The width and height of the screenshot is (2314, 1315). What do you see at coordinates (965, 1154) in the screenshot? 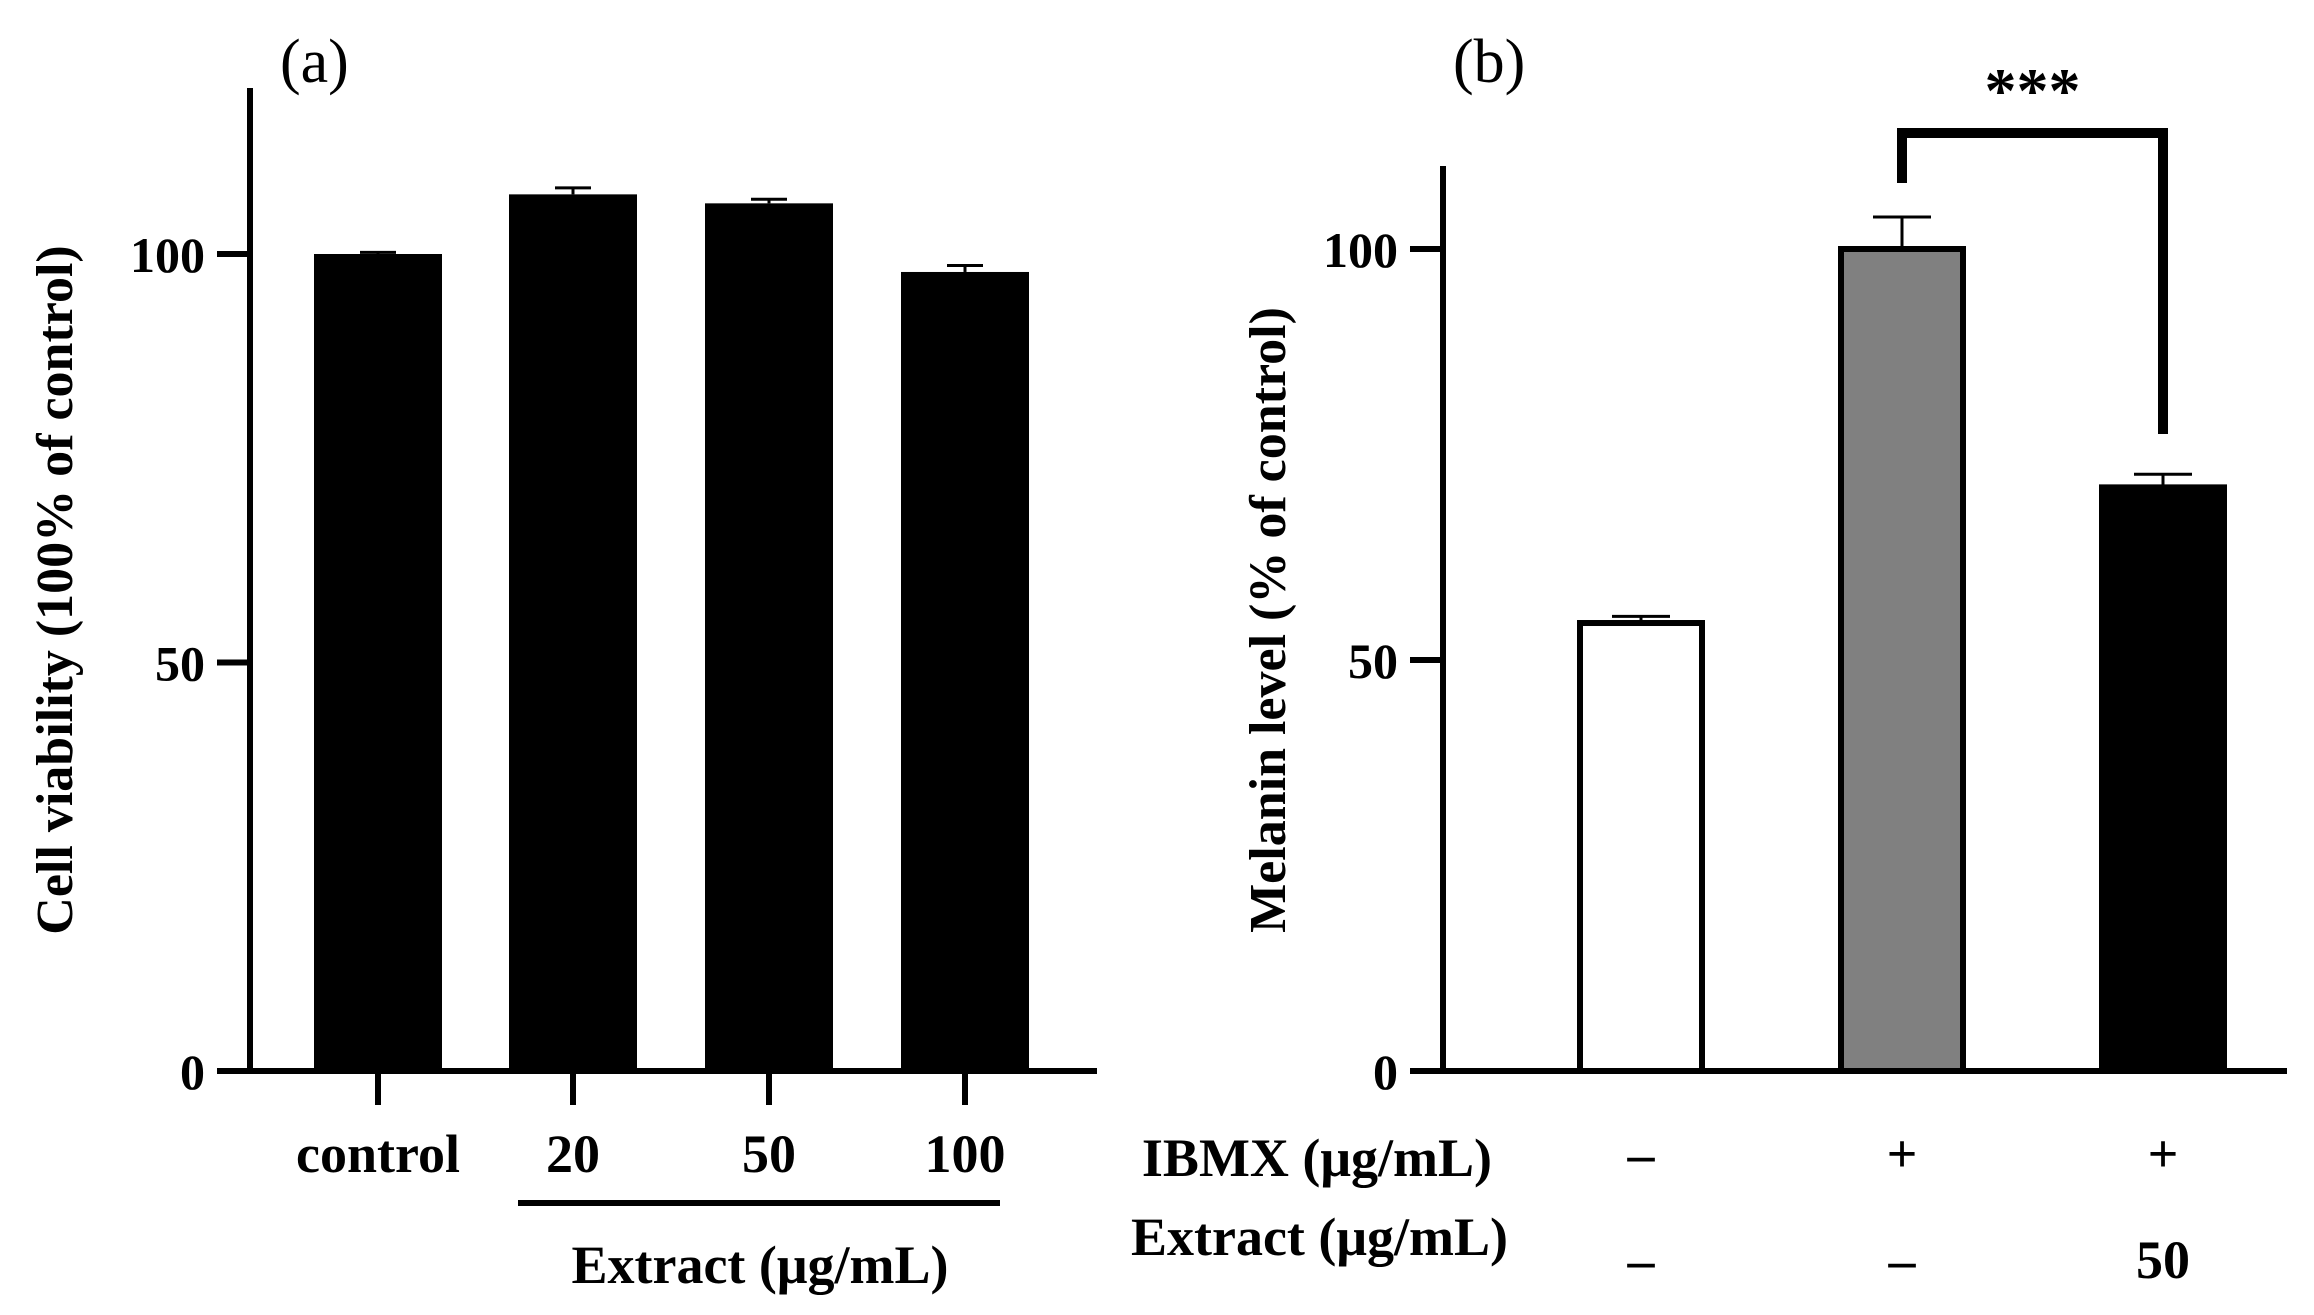
I see `panel-a-x-tick-label: 100` at bounding box center [965, 1154].